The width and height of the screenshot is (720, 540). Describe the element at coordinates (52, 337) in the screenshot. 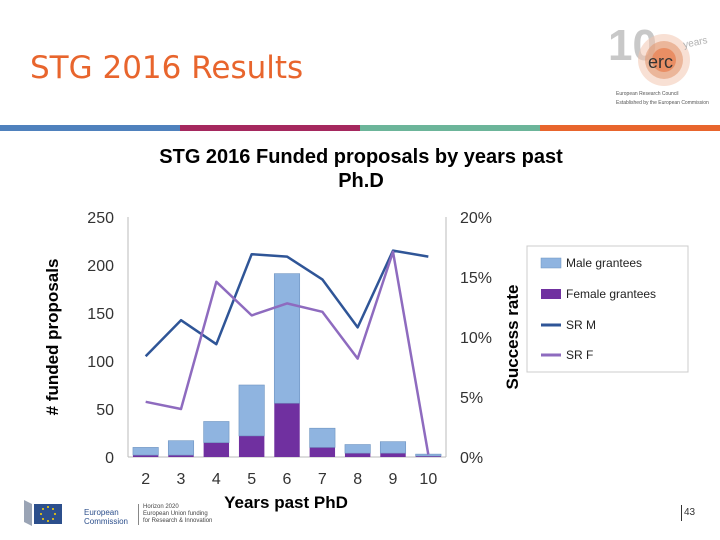

I see `y-axis-label: # funded proposals` at that location.